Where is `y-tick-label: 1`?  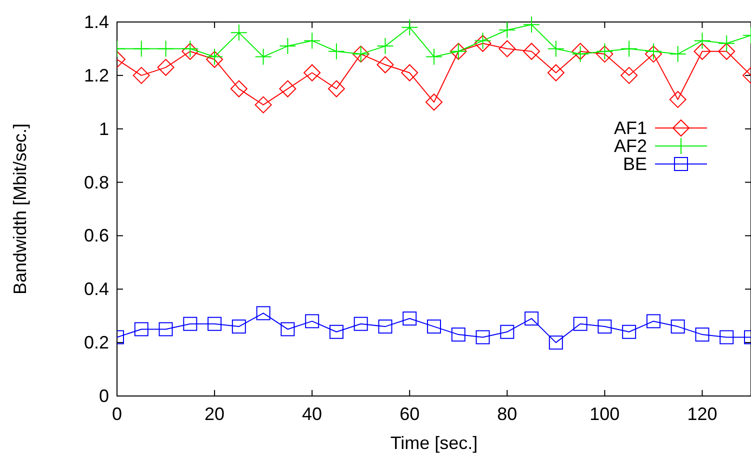 y-tick-label: 1 is located at coordinates (103, 128).